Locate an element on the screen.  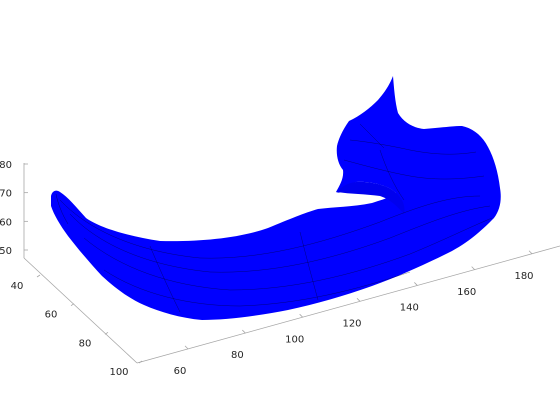
z-tick-label: 60 is located at coordinates (6, 222).